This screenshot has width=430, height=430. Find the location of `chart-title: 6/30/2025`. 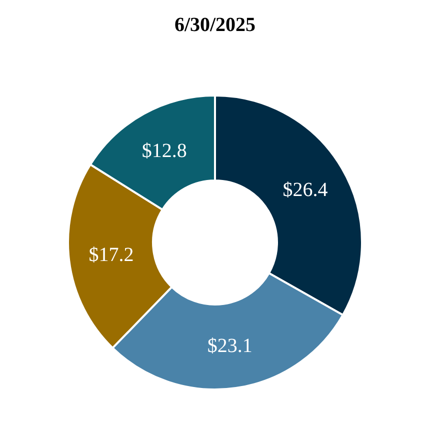

chart-title: 6/30/2025 is located at coordinates (215, 25).